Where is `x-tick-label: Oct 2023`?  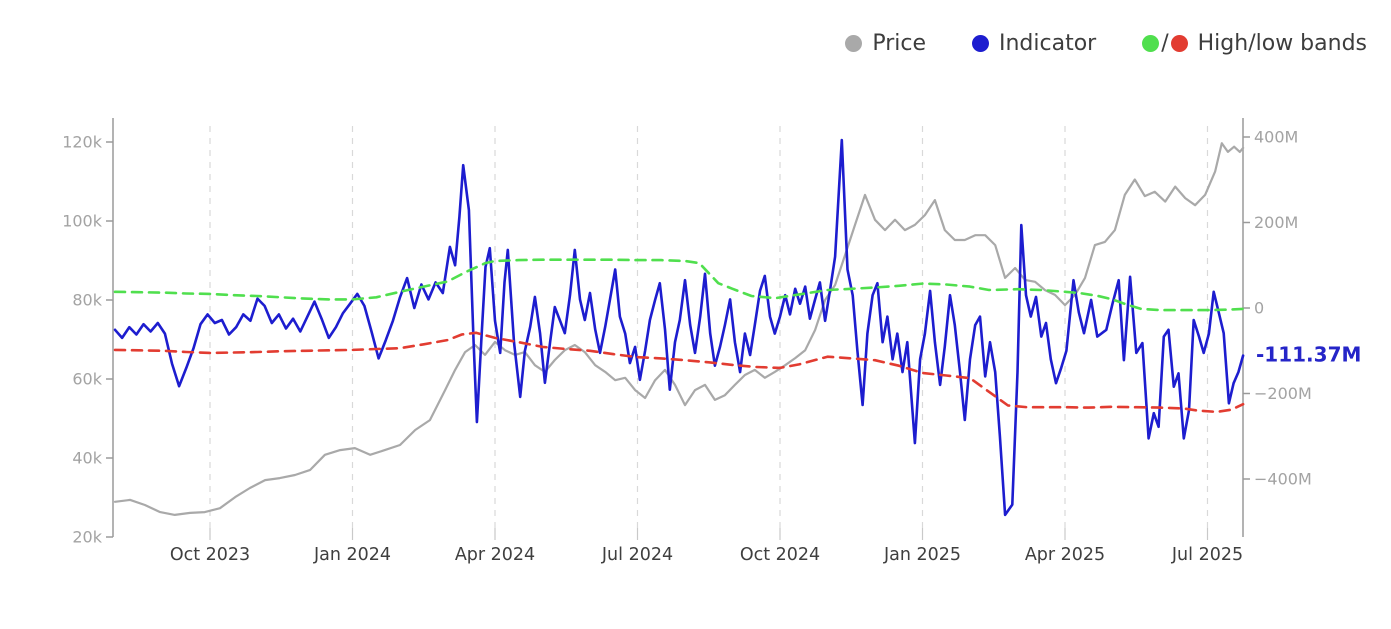 x-tick-label: Oct 2023 is located at coordinates (210, 555).